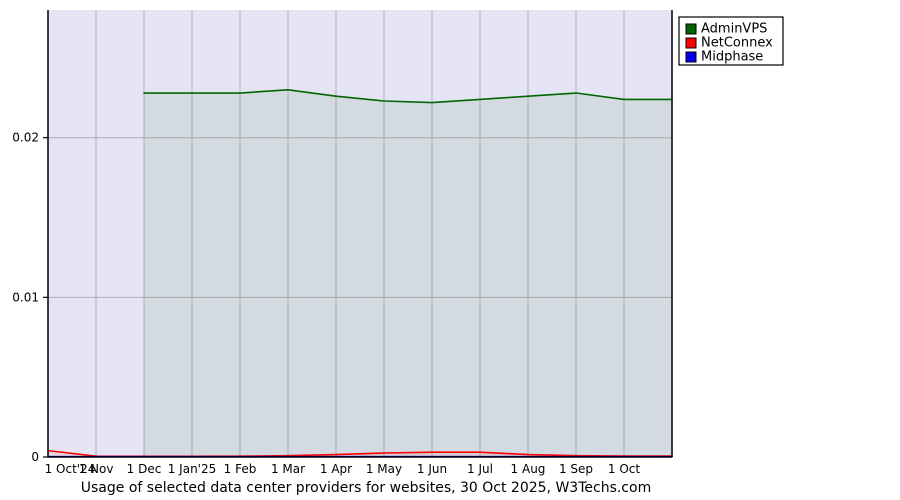 The width and height of the screenshot is (900, 500). What do you see at coordinates (25, 297) in the screenshot?
I see `y-tick-label: 0.01` at bounding box center [25, 297].